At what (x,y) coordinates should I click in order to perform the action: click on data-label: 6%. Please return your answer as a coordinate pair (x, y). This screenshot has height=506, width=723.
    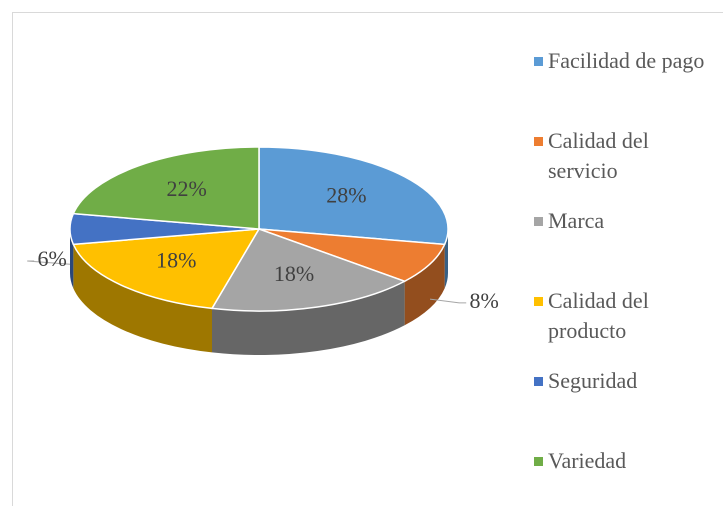
    Looking at the image, I should click on (52, 258).